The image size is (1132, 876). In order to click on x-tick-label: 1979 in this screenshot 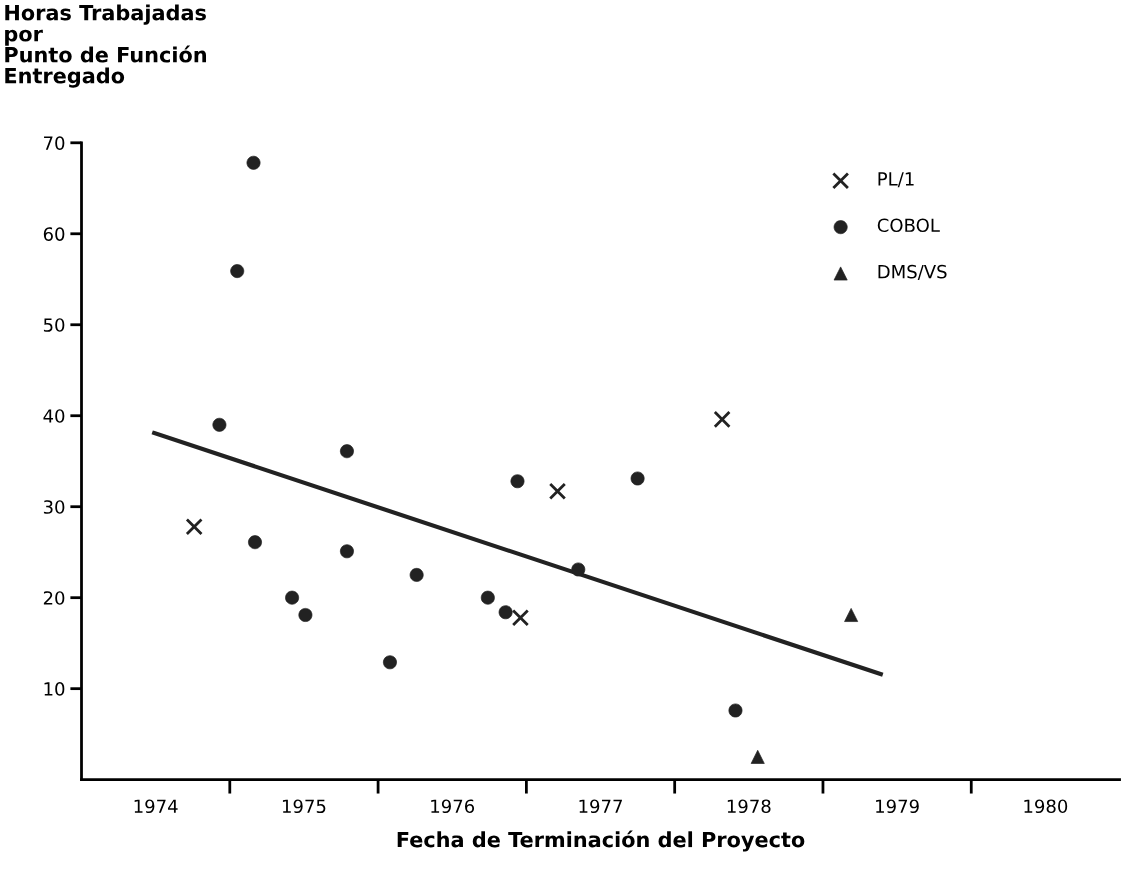, I will do `click(897, 806)`.